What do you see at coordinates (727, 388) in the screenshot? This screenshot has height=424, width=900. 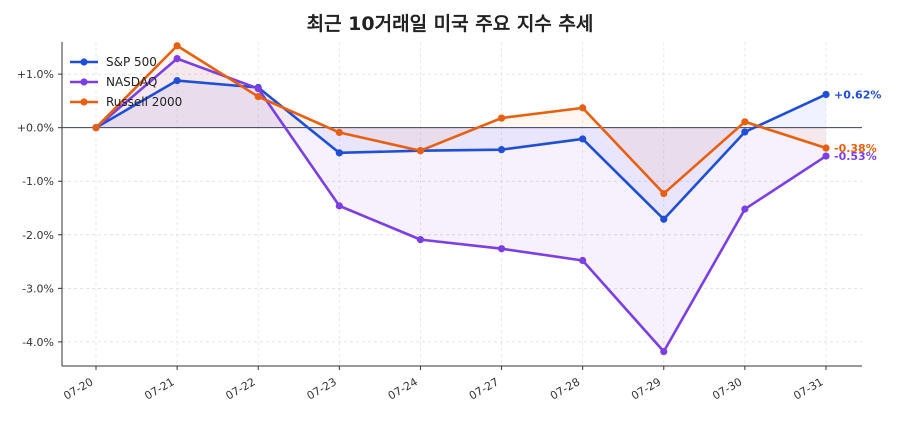 I see `x-tick-label: 07-30` at bounding box center [727, 388].